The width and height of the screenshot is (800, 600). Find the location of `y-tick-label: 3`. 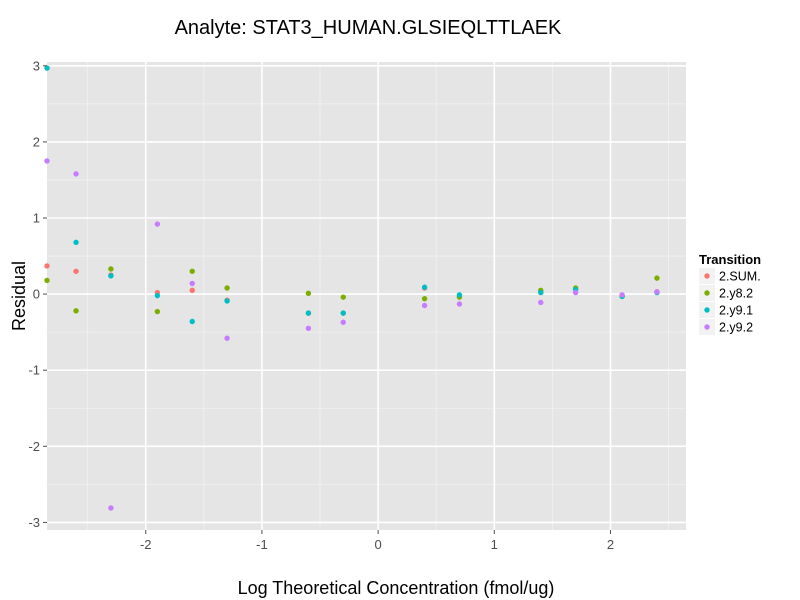

y-tick-label: 3 is located at coordinates (36, 65).